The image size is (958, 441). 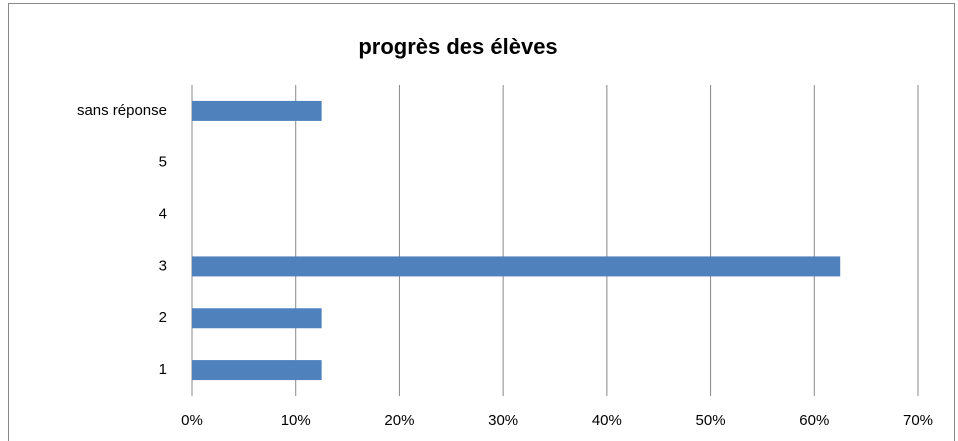 I want to click on x-tick-label: 70%, so click(x=918, y=420).